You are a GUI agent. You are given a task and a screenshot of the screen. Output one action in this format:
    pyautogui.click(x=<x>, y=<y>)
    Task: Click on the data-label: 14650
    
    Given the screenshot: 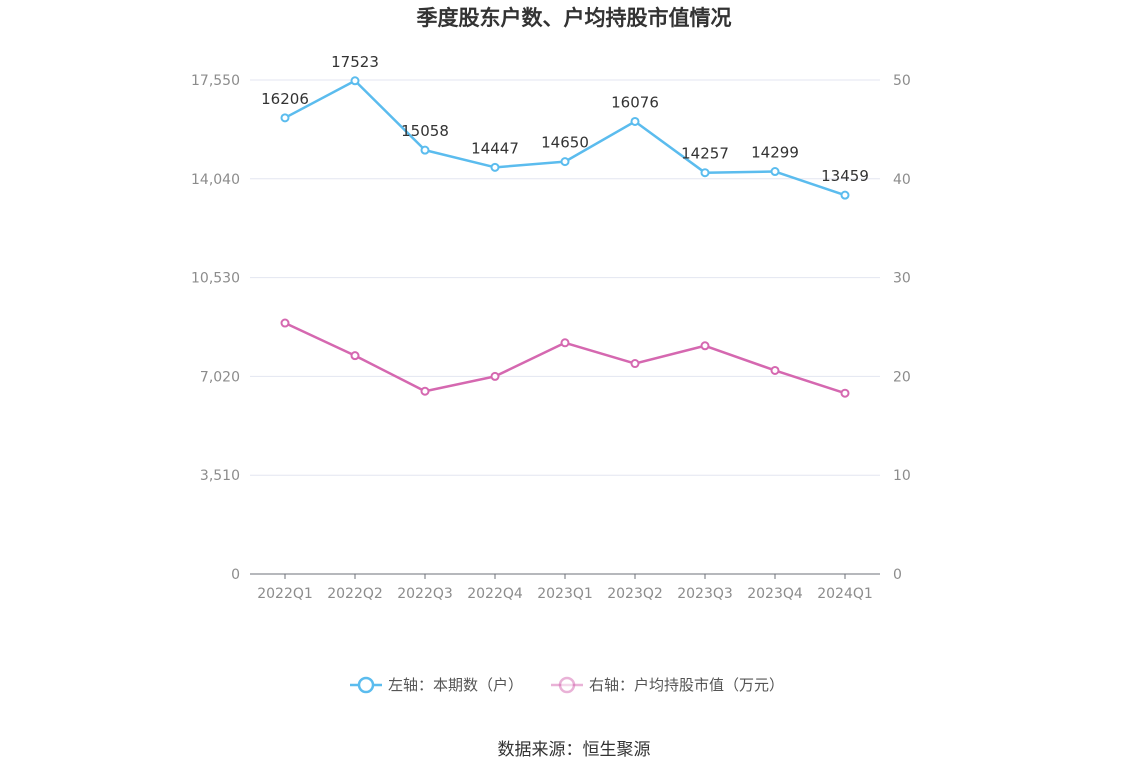 What is the action you would take?
    pyautogui.click(x=565, y=143)
    